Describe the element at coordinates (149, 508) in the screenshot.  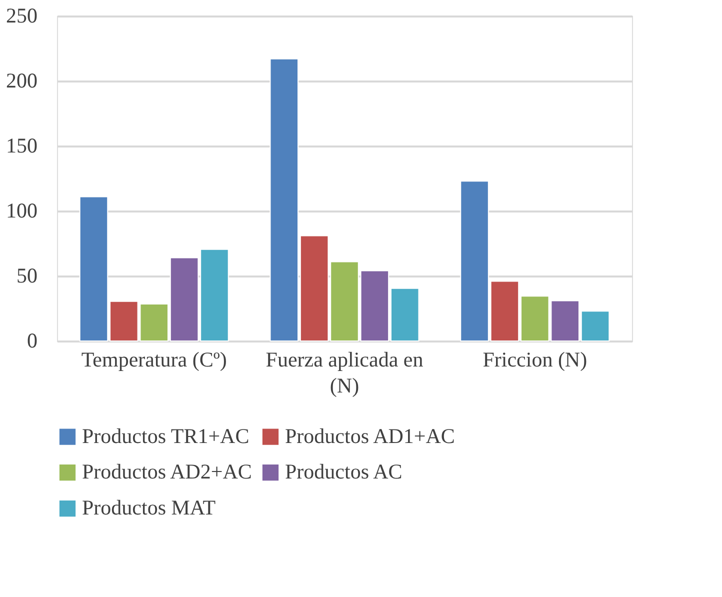
I see `legend-label: Productos MAT` at that location.